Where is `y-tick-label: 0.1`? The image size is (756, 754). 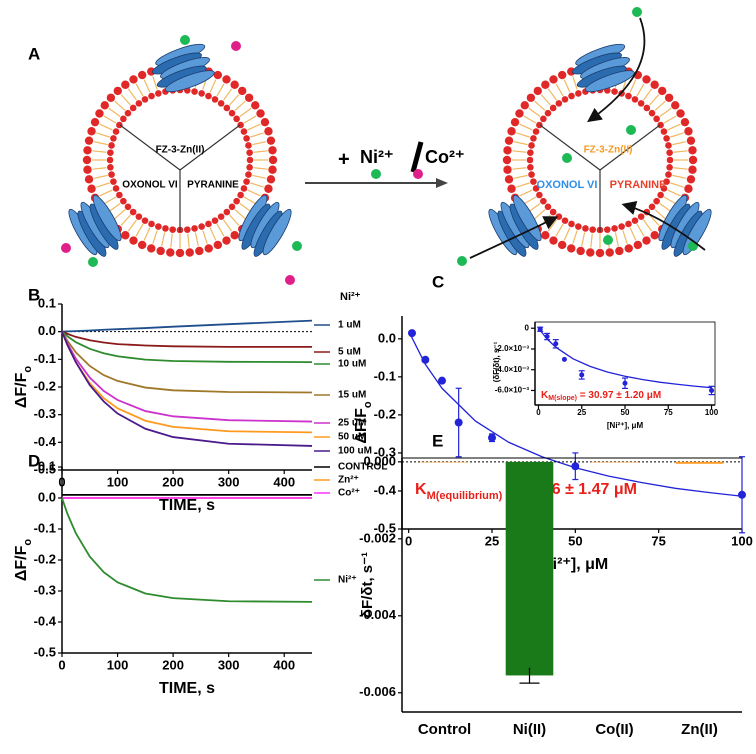
y-tick-label: 0.1 is located at coordinates (47, 302).